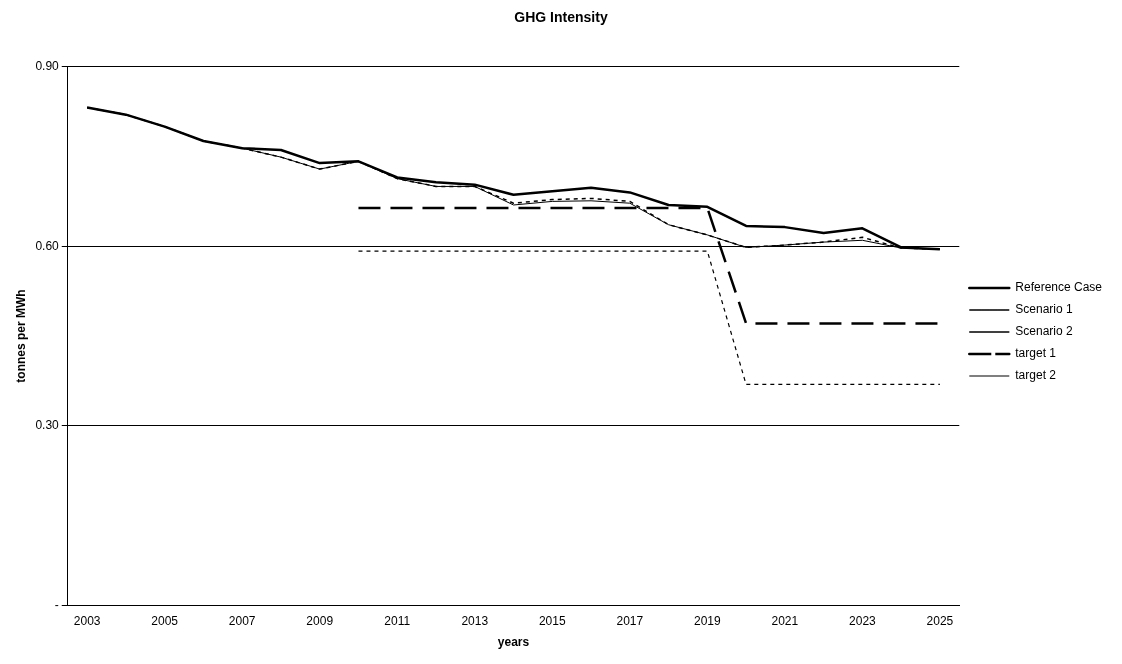  I want to click on x-tick-label: 2025, so click(940, 620).